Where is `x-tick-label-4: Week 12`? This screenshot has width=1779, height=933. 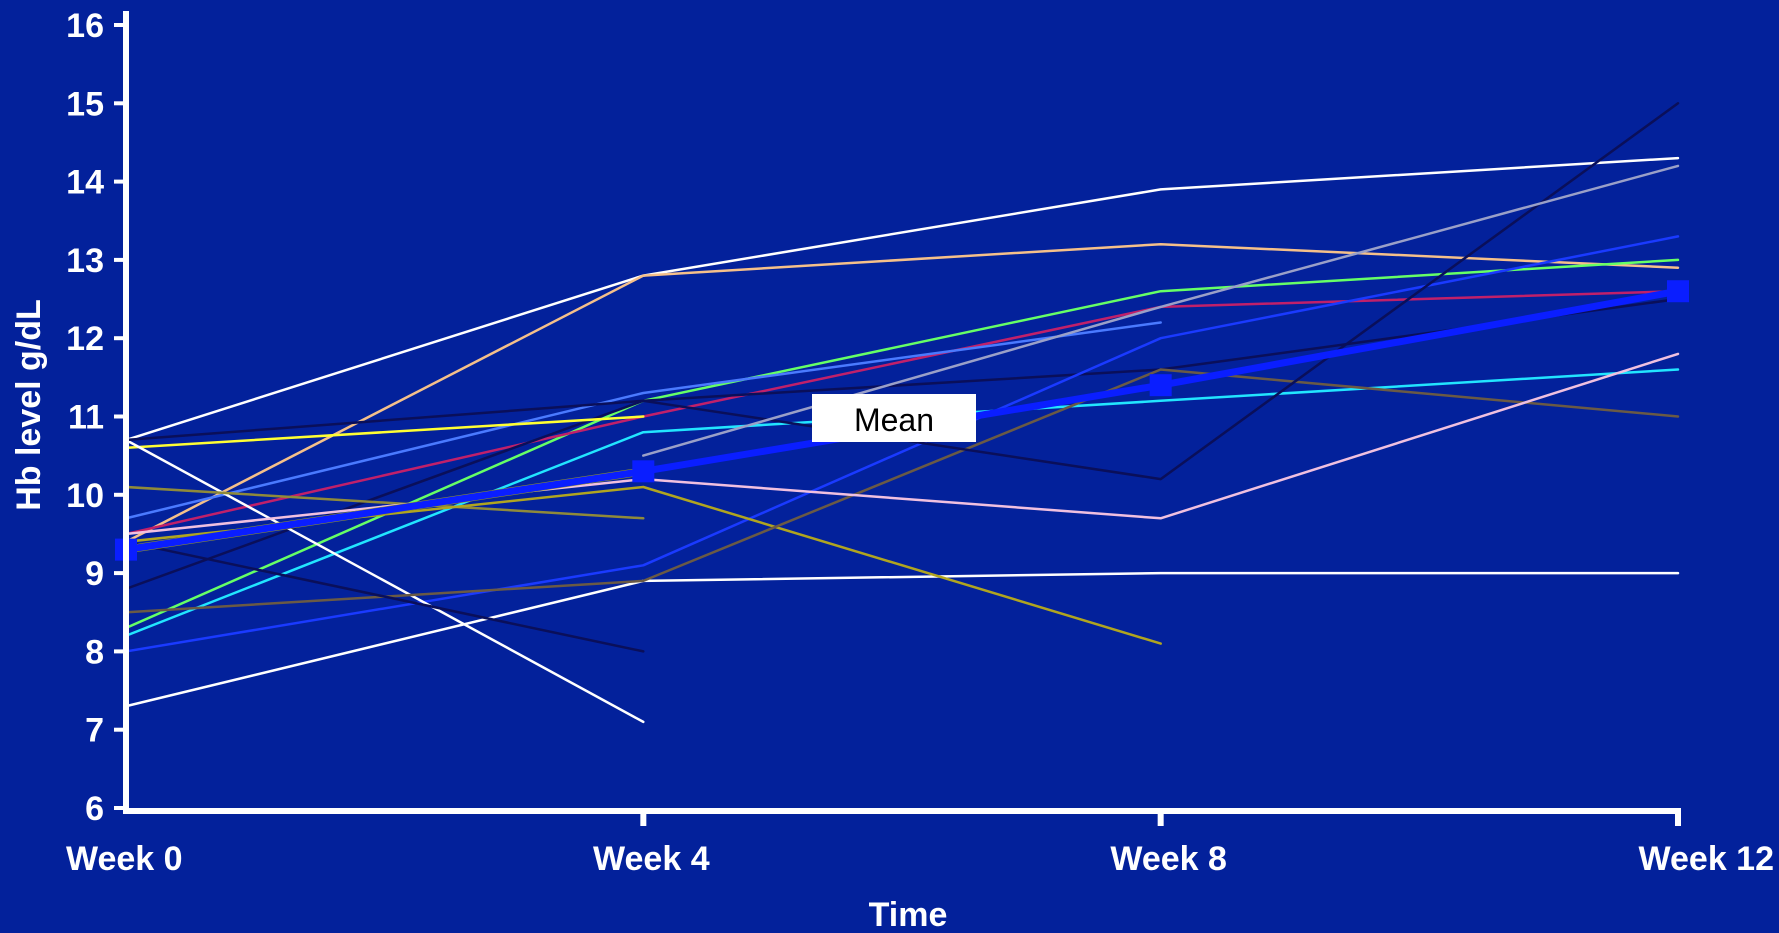
x-tick-label-4: Week 12 is located at coordinates (1706, 859).